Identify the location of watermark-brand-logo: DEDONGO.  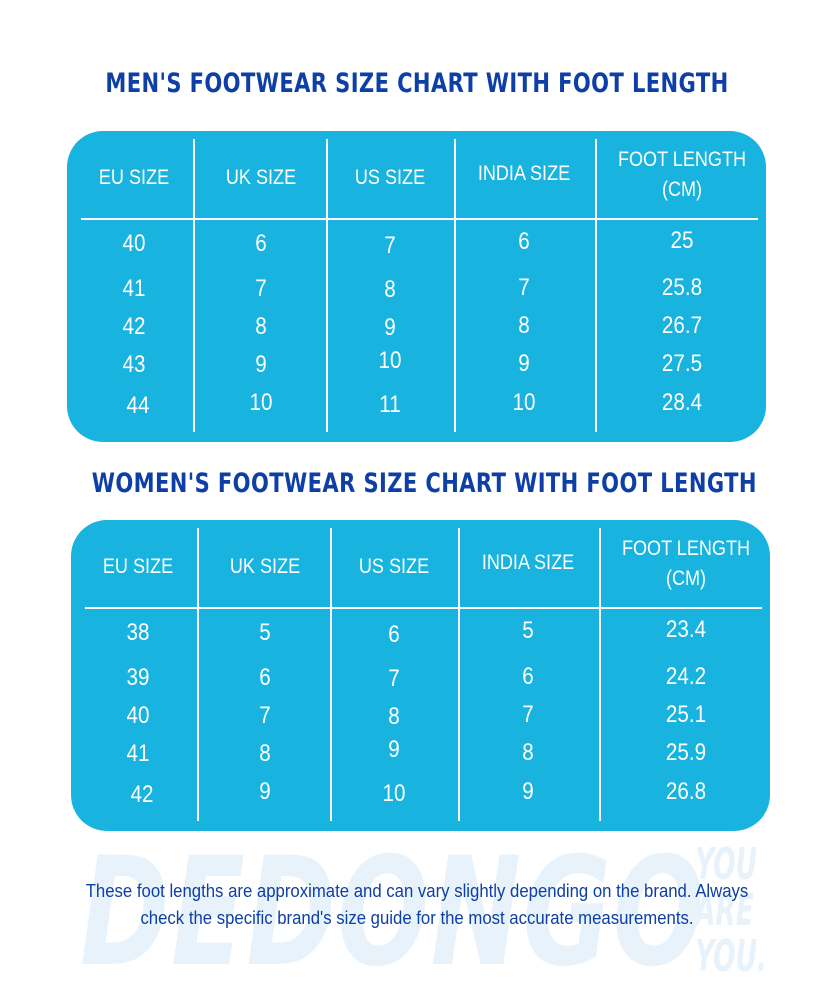
(393, 913).